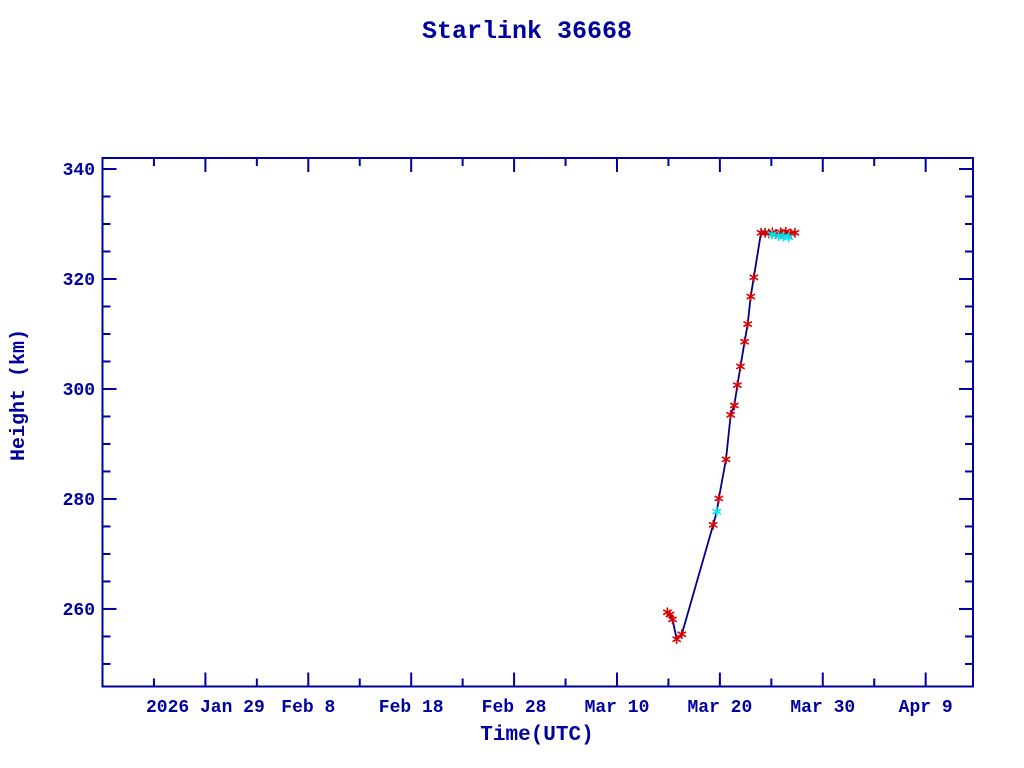 The height and width of the screenshot is (768, 1024). Describe the element at coordinates (79, 281) in the screenshot. I see `y-tick-label: 320` at that location.